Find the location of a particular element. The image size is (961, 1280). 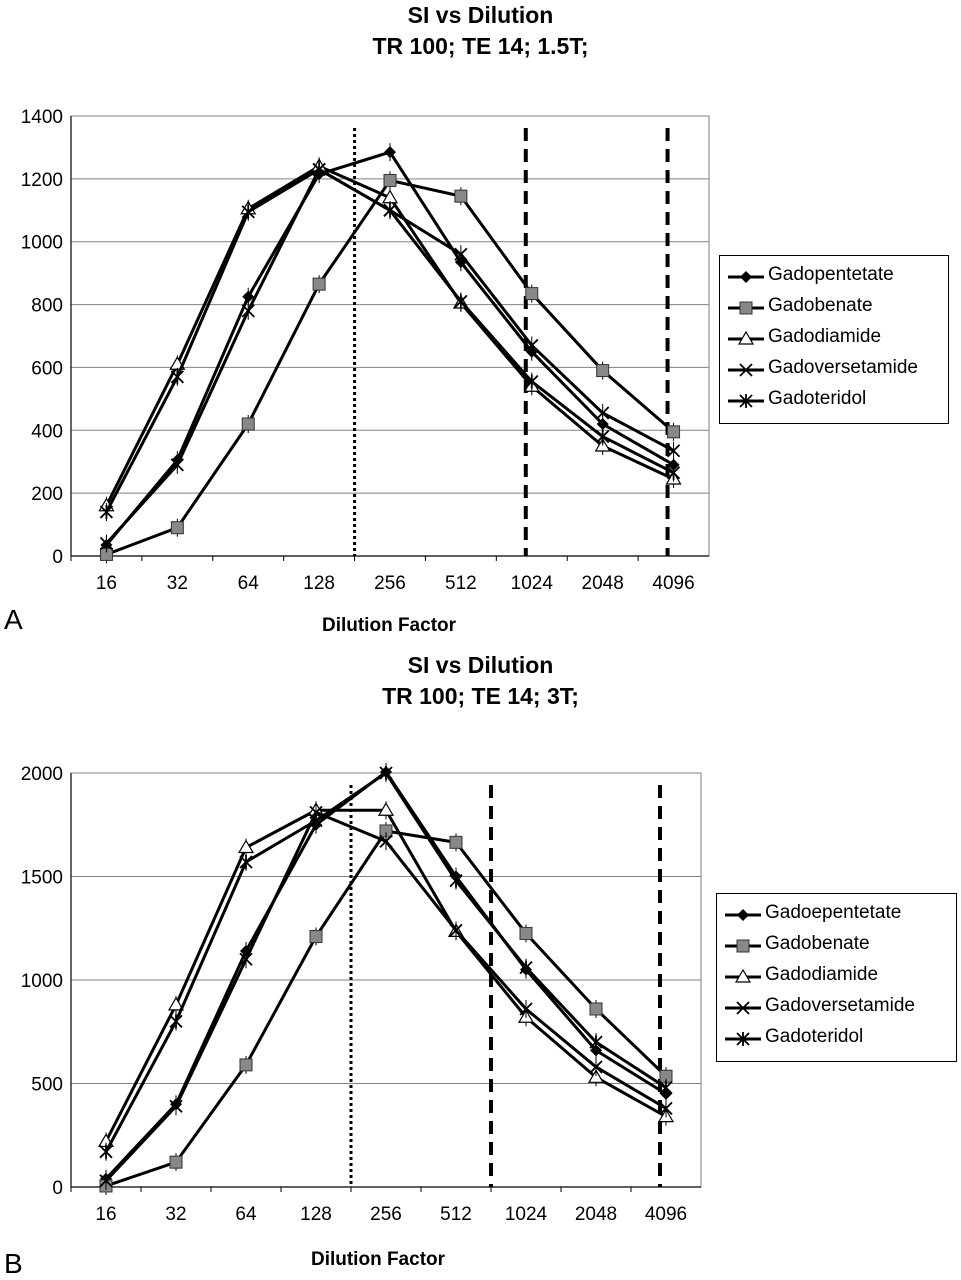

legend-marker-gadoversetamide is located at coordinates (743, 1008).